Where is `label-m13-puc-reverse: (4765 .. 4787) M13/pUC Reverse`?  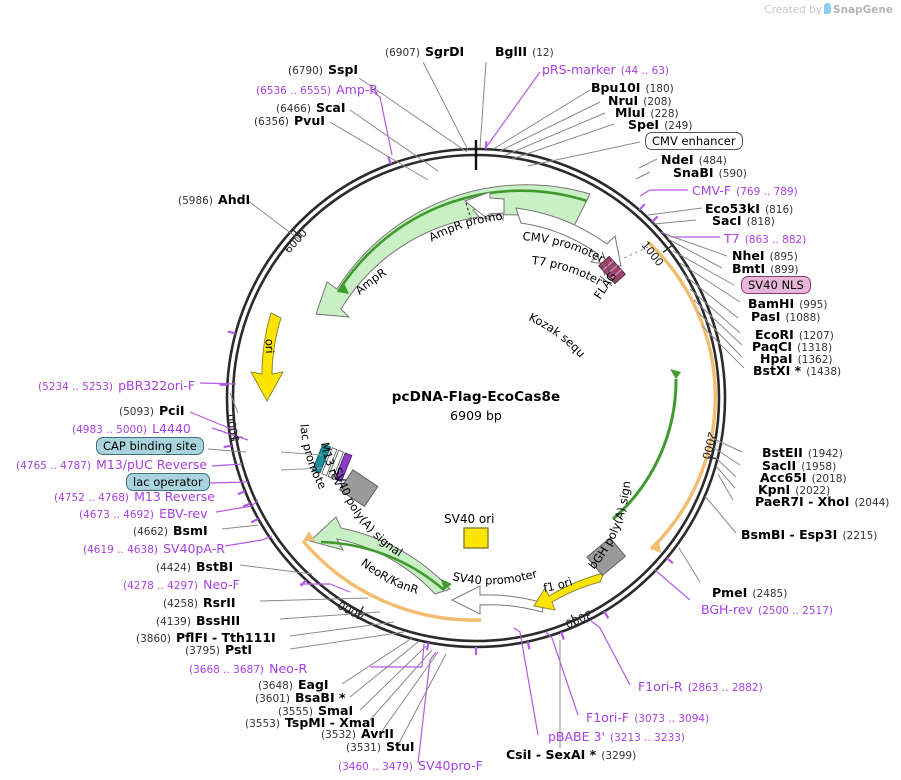
label-m13-puc-reverse: (4765 .. 4787) M13/pUC Reverse is located at coordinates (112, 464).